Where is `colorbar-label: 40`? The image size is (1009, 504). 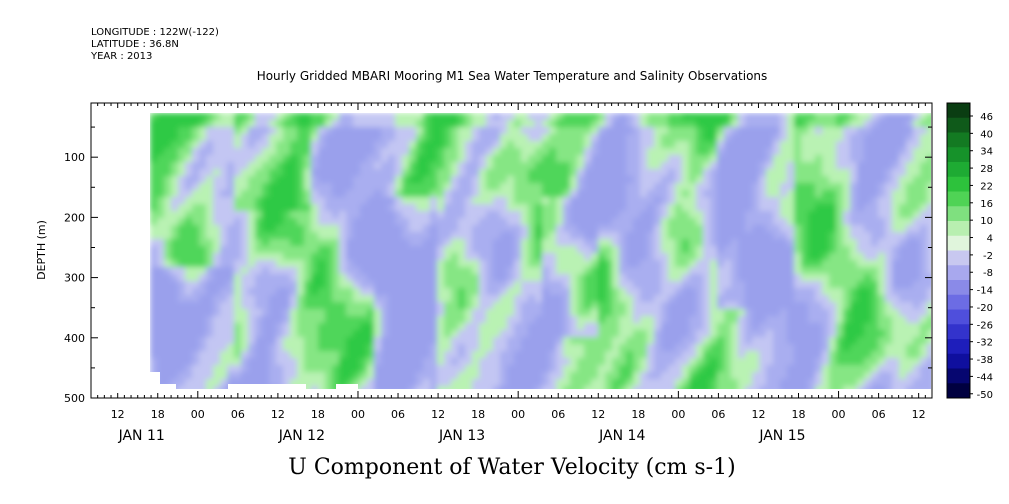
colorbar-label: 40 is located at coordinates (986, 134).